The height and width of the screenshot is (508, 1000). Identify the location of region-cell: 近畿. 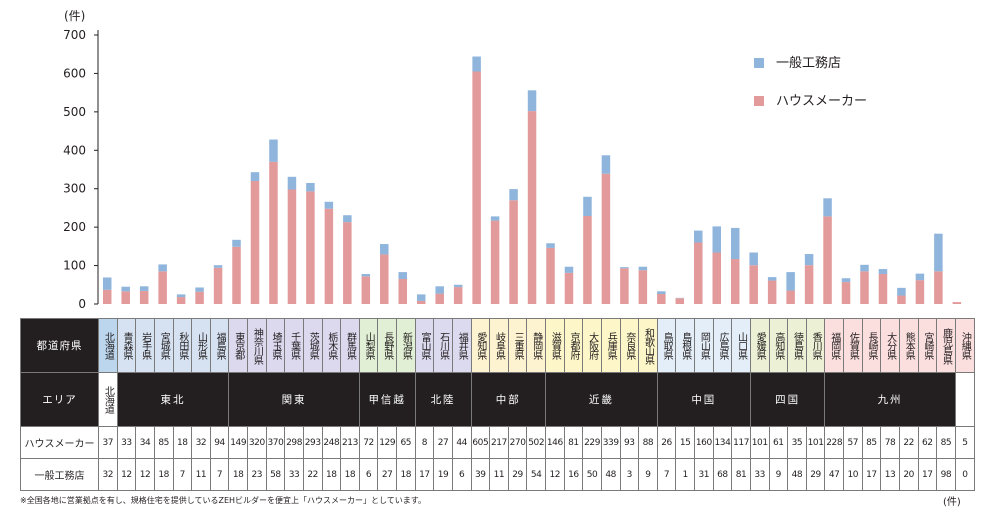
(602, 400).